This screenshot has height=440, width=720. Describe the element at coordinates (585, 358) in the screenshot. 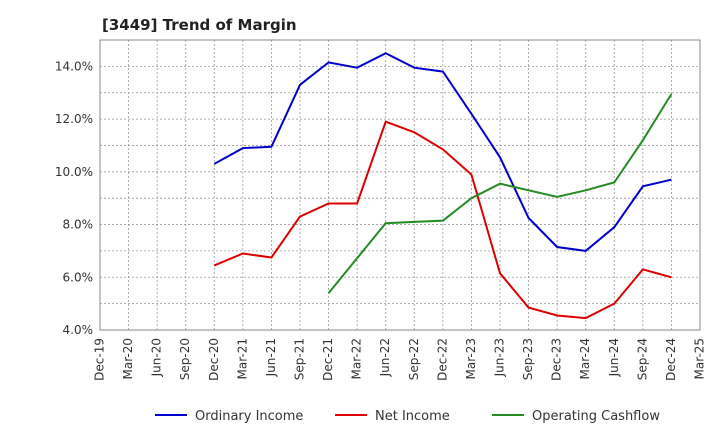

I see `x-tick-label: Mar-24` at that location.